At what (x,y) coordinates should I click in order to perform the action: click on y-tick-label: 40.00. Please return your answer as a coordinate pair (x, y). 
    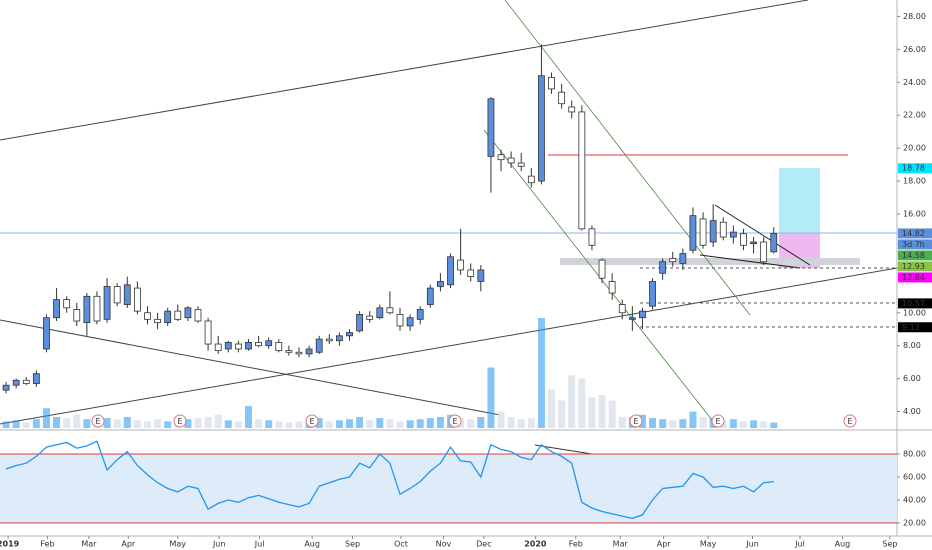
    Looking at the image, I should click on (914, 499).